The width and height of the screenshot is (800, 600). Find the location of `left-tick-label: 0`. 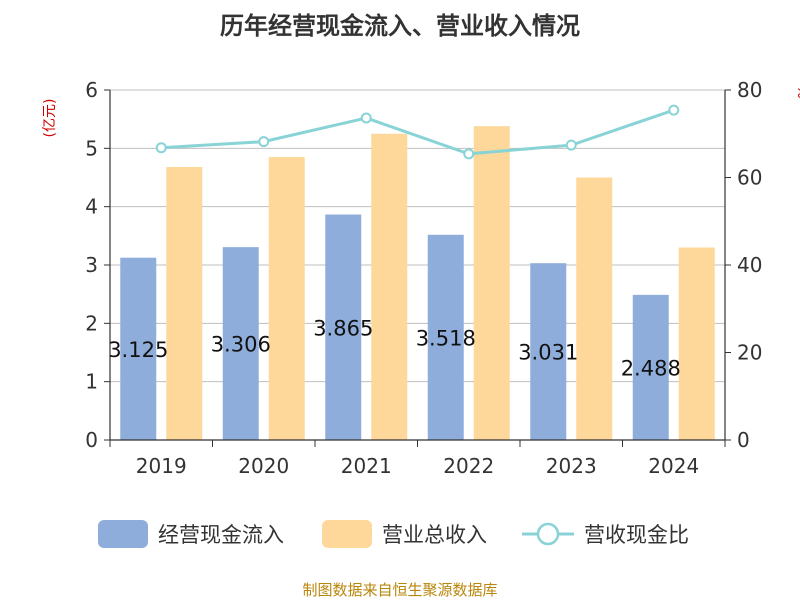

left-tick-label: 0 is located at coordinates (91, 440).